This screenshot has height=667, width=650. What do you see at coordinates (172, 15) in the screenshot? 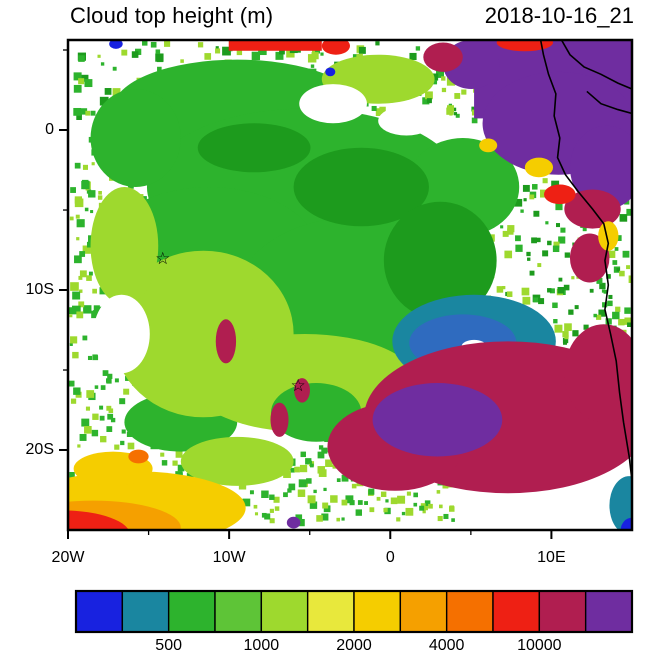
I see `chart-title: Cloud top height (m)` at bounding box center [172, 15].